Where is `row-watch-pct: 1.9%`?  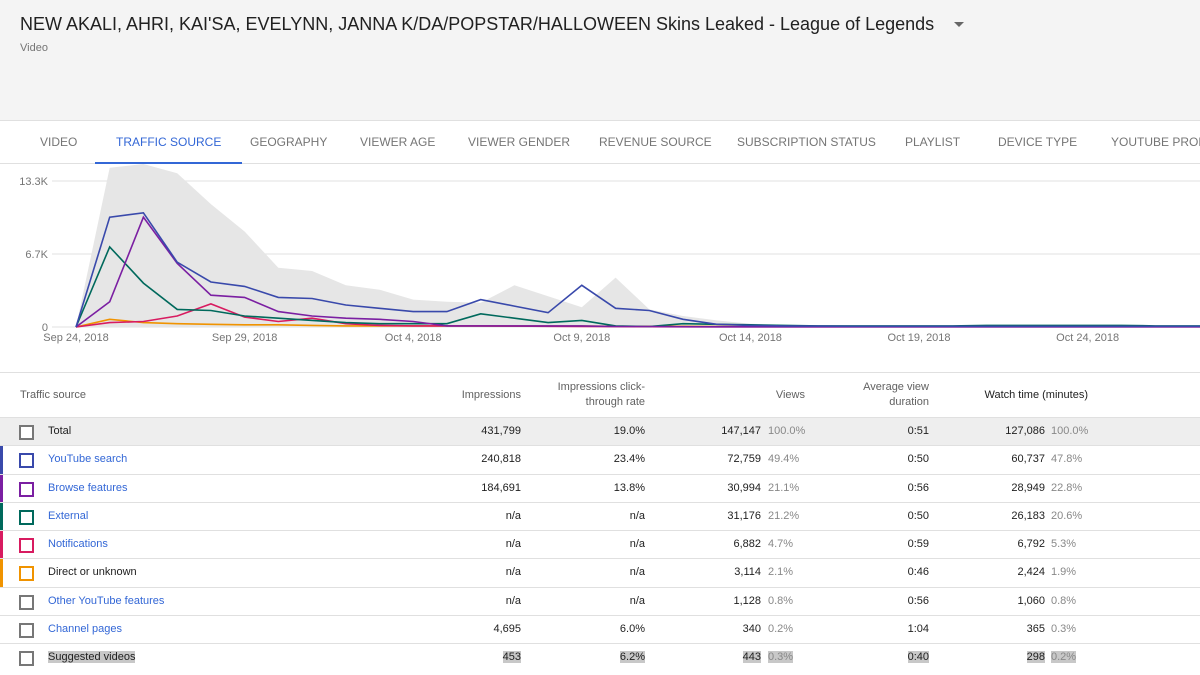 row-watch-pct: 1.9% is located at coordinates (1064, 572).